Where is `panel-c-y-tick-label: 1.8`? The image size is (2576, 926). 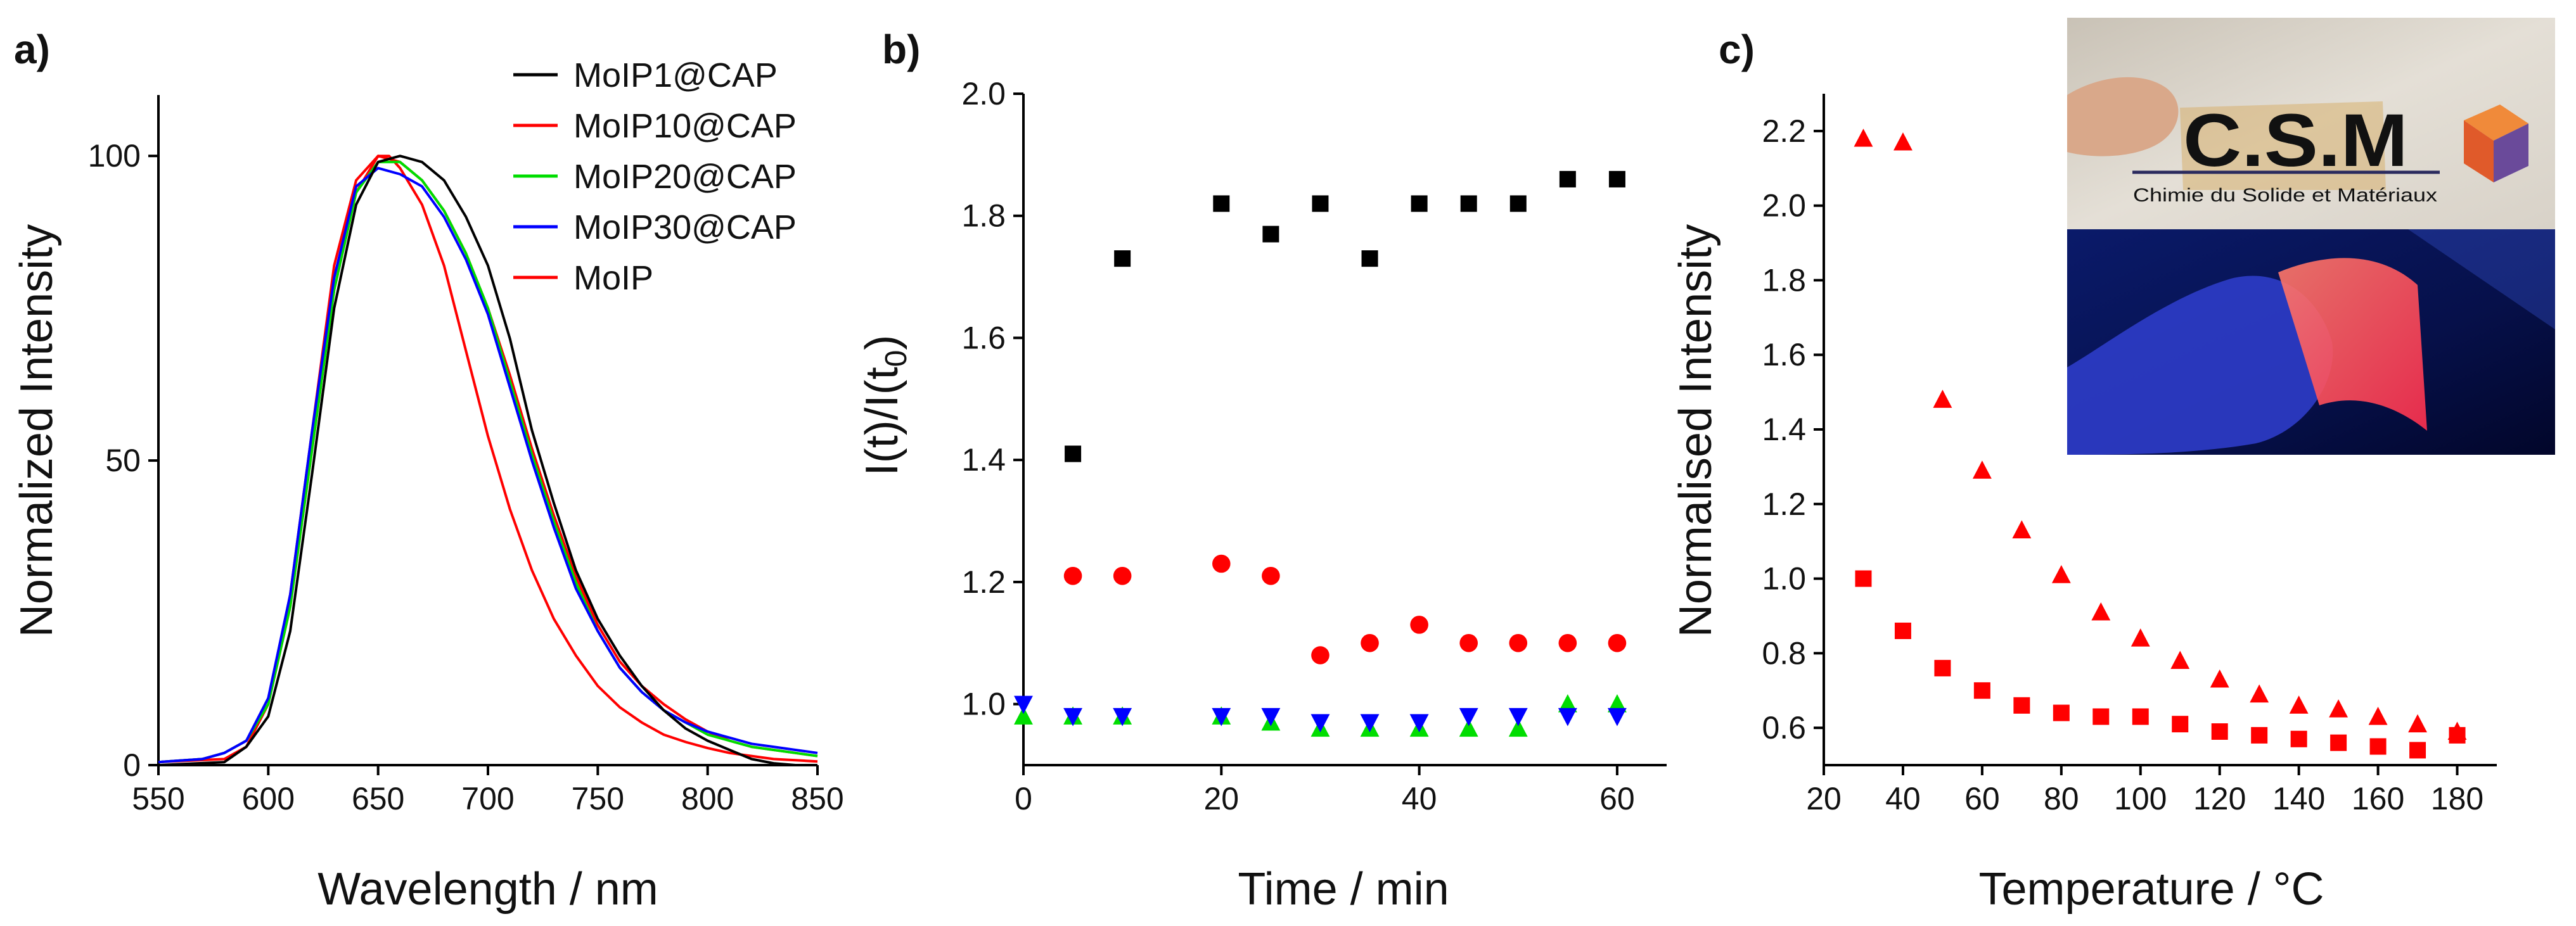
panel-c-y-tick-label: 1.8 is located at coordinates (1784, 280).